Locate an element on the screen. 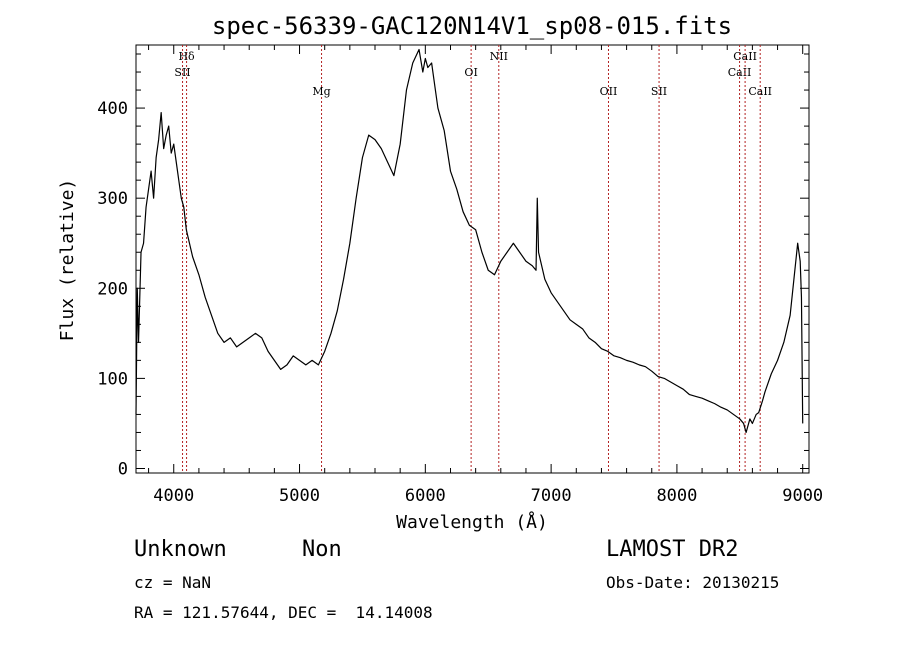 This screenshot has height=649, width=900. y-tick-label: 300 is located at coordinates (112, 199).